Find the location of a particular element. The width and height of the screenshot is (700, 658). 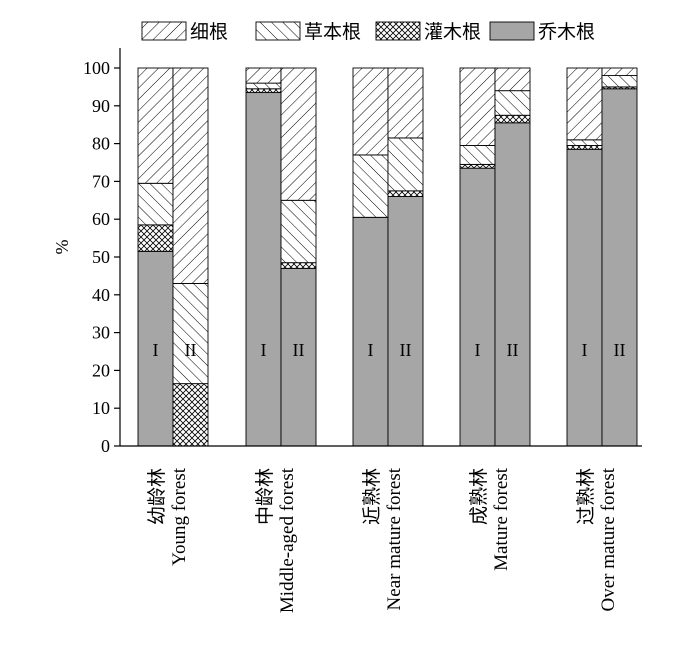

x-label-zh-mature-forest: 成熟林 is located at coordinates (479, 496).